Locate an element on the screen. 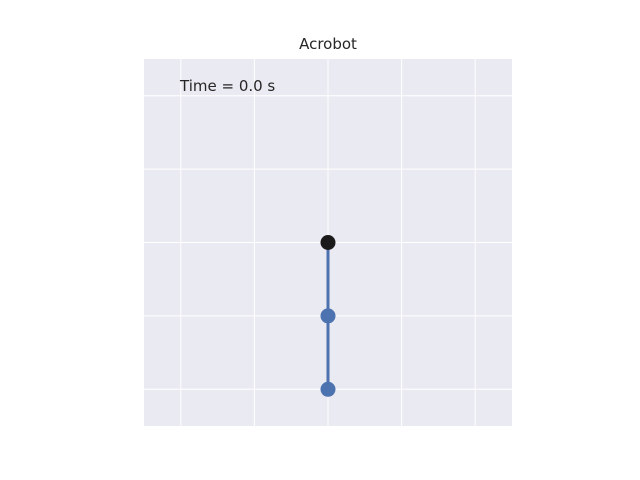 This screenshot has height=480, width=640. plot-title: Acrobot is located at coordinates (328, 44).